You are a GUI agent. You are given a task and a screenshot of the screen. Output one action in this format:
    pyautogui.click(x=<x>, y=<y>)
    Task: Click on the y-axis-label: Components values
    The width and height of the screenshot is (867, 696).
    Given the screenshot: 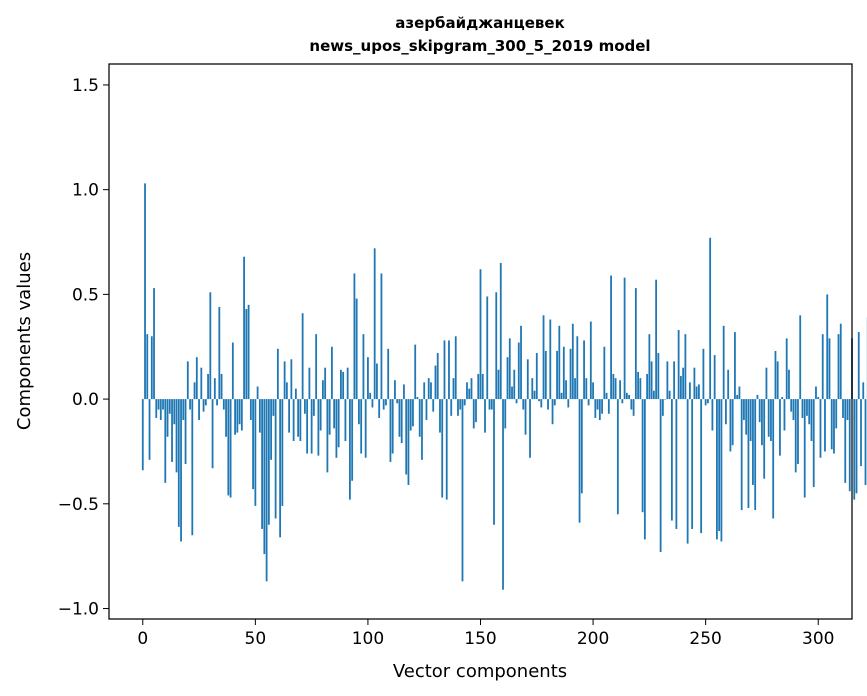 What is the action you would take?
    pyautogui.click(x=24, y=341)
    